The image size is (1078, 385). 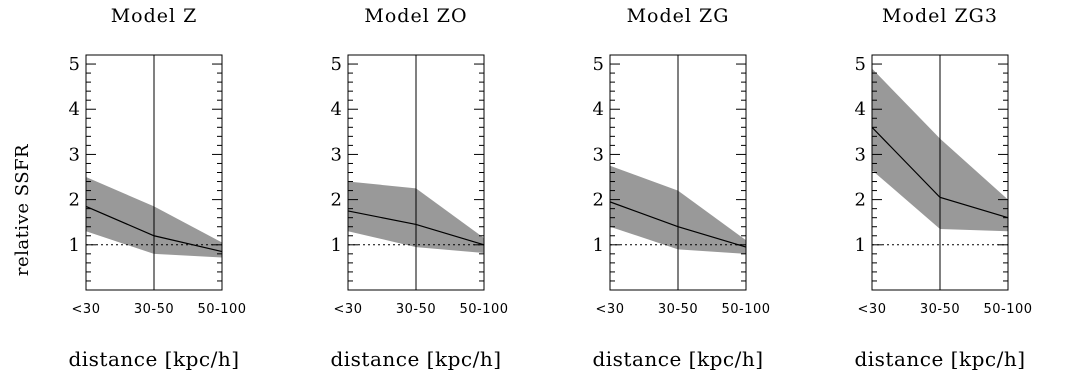 I want to click on panel-title: Model ZO, so click(x=415, y=16).